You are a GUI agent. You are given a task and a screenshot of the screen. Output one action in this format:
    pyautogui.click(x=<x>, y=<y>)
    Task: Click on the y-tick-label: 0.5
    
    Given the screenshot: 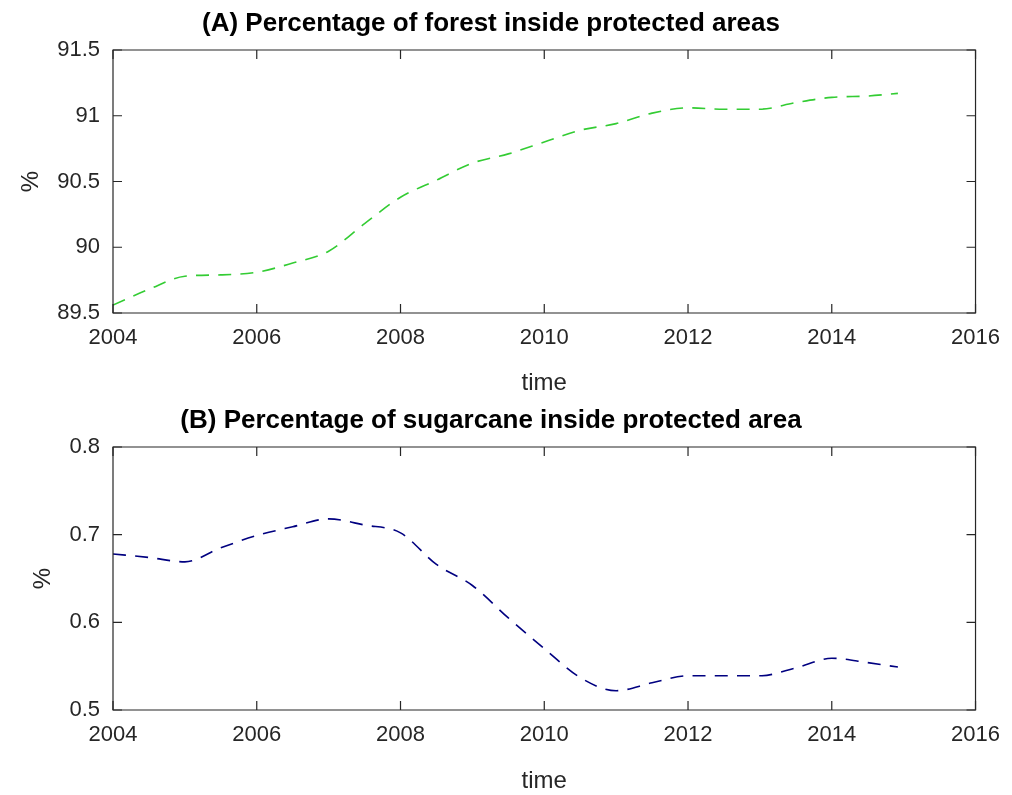 What is the action you would take?
    pyautogui.click(x=84, y=709)
    